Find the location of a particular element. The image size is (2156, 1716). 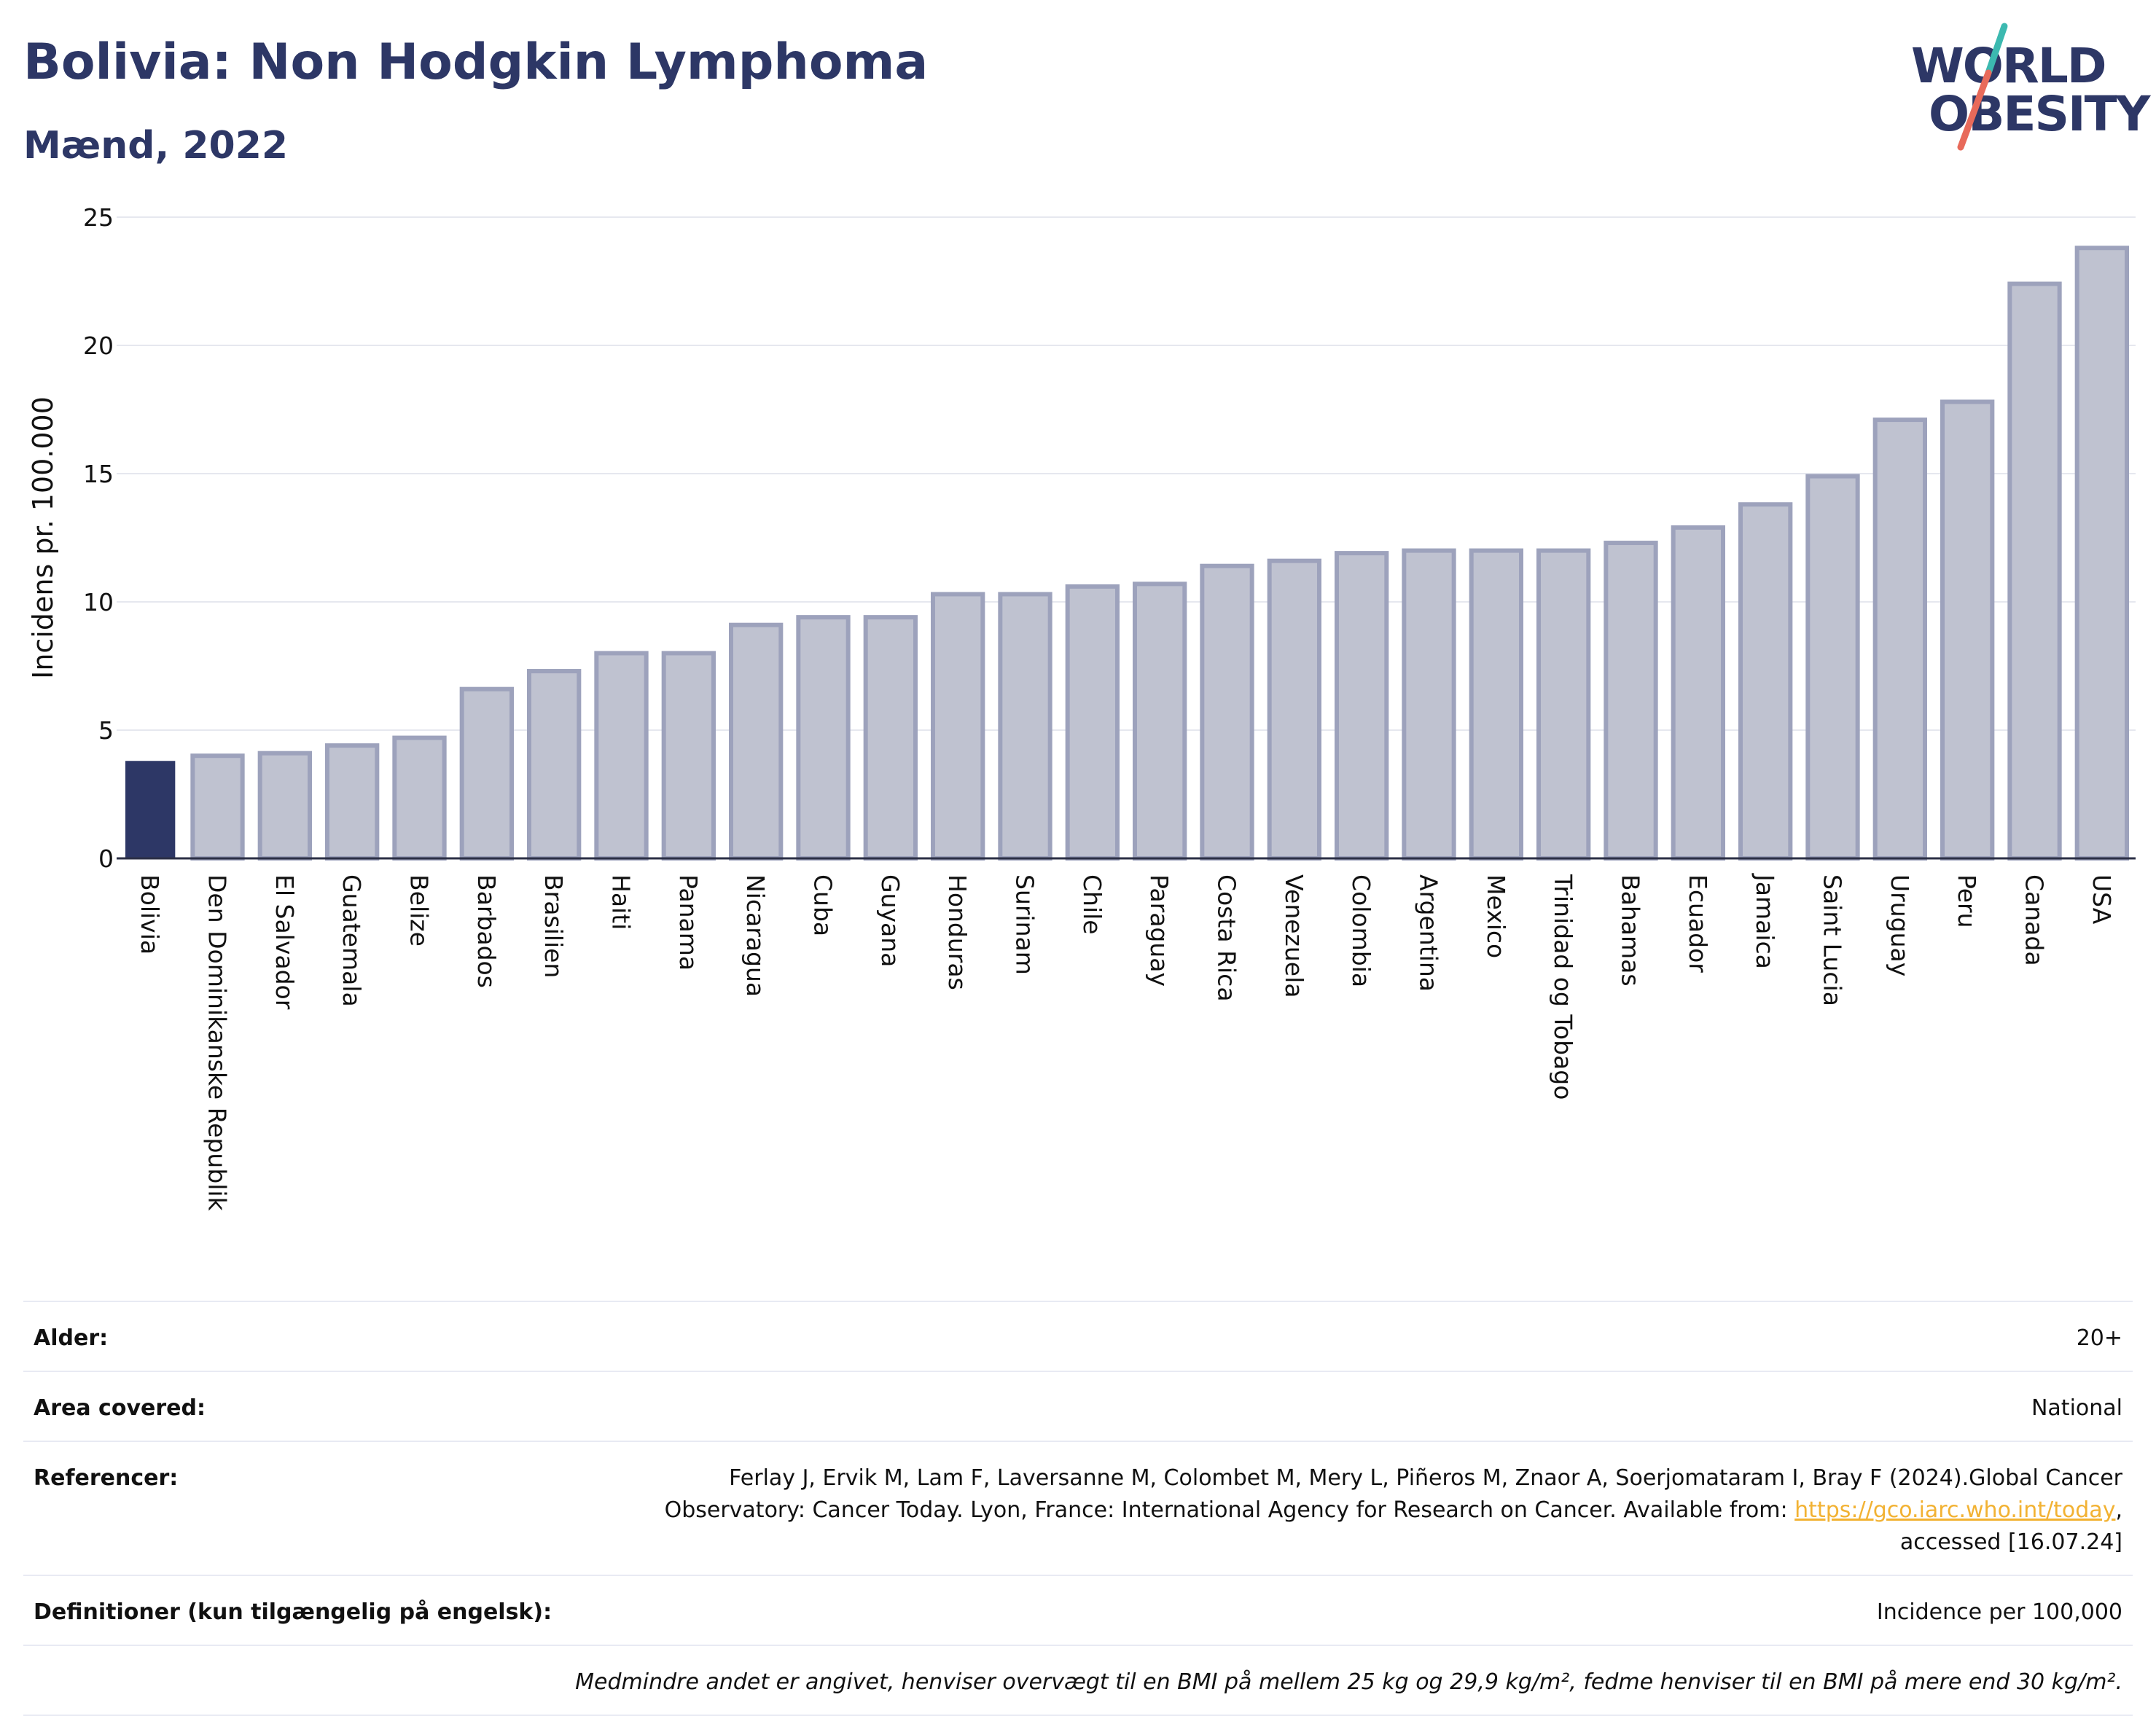

x-tick-label: Ecuador is located at coordinates (1698, 923).